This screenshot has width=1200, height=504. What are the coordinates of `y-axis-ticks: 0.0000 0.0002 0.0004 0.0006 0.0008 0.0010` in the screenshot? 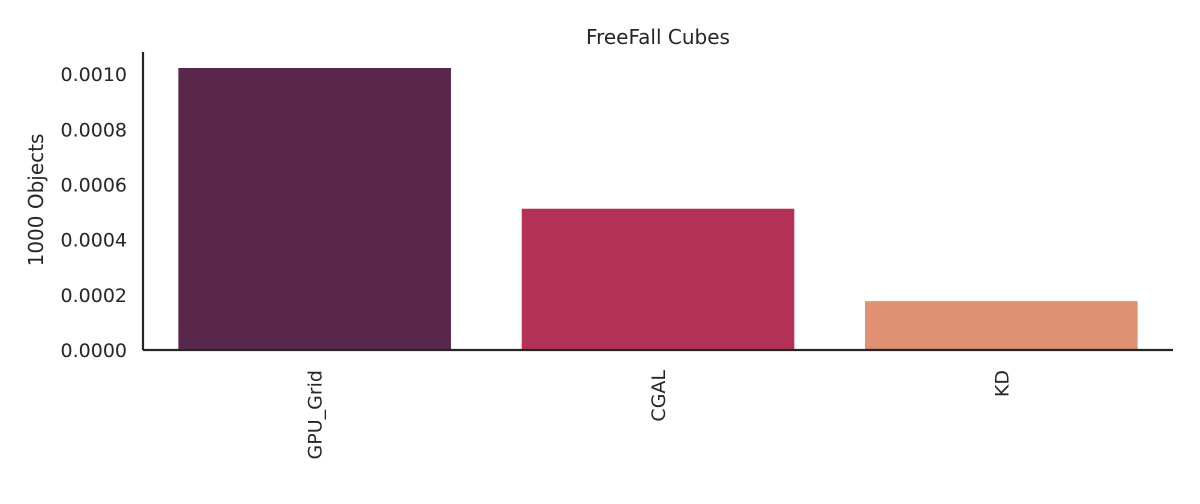 It's located at (94, 213).